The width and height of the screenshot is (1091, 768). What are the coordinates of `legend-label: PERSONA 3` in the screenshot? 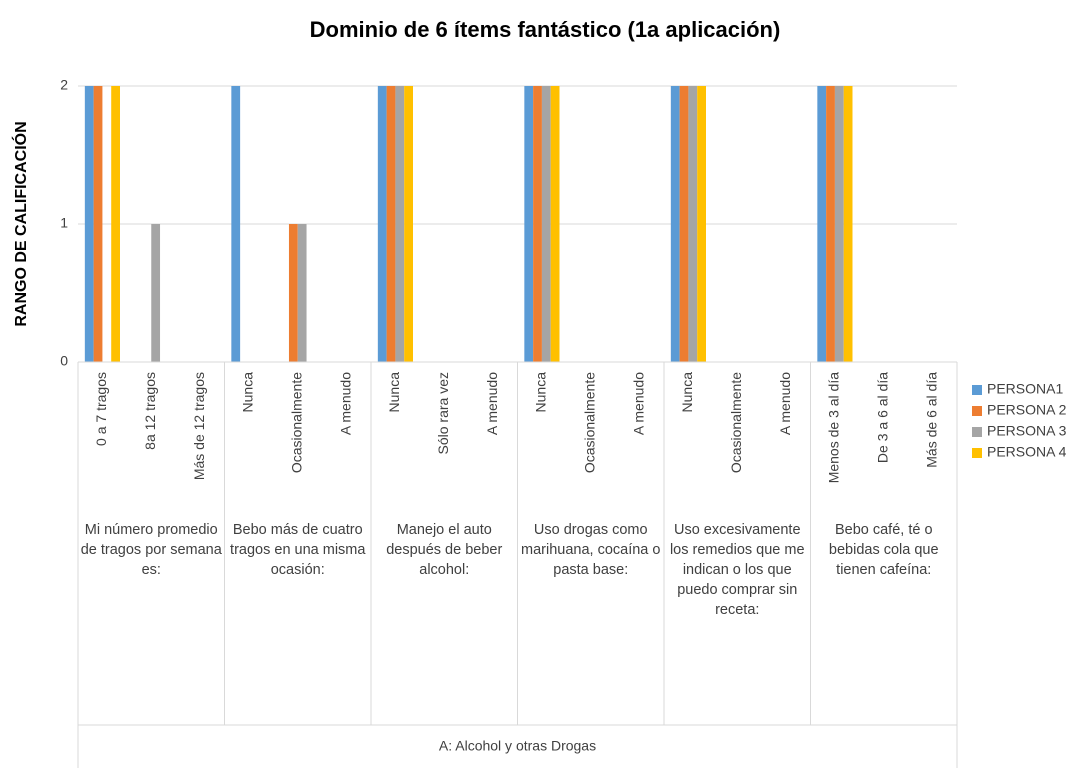 It's located at (1027, 431).